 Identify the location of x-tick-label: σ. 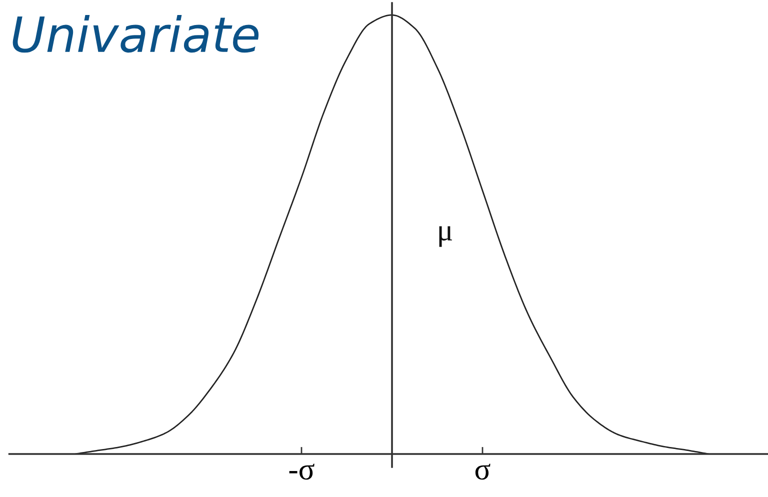
(482, 472).